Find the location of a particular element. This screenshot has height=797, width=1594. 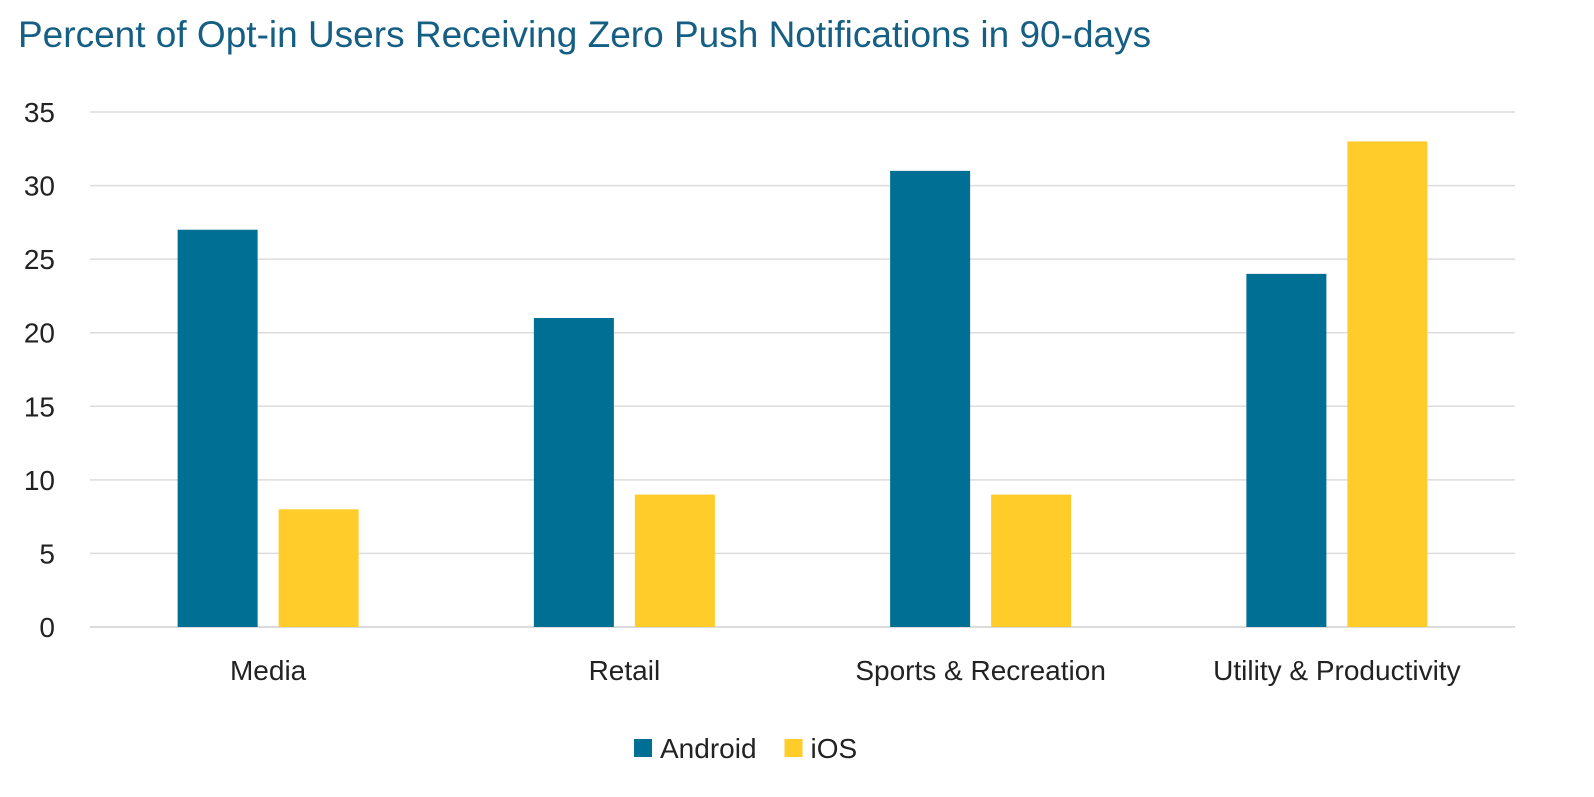

y-tick-label: 20 is located at coordinates (39, 333).